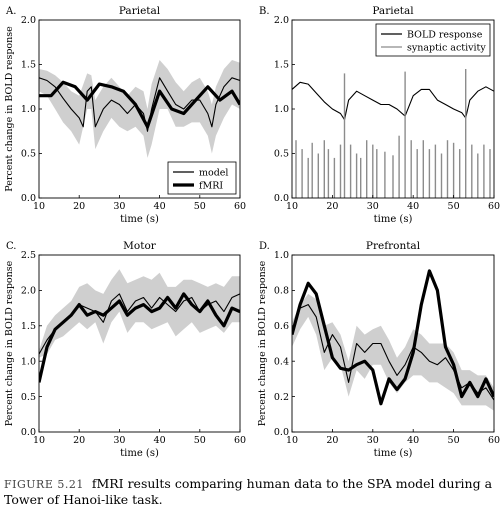 This screenshot has height=507, width=500. What do you see at coordinates (264, 246) in the screenshot?
I see `panel-letter: D.` at bounding box center [264, 246].